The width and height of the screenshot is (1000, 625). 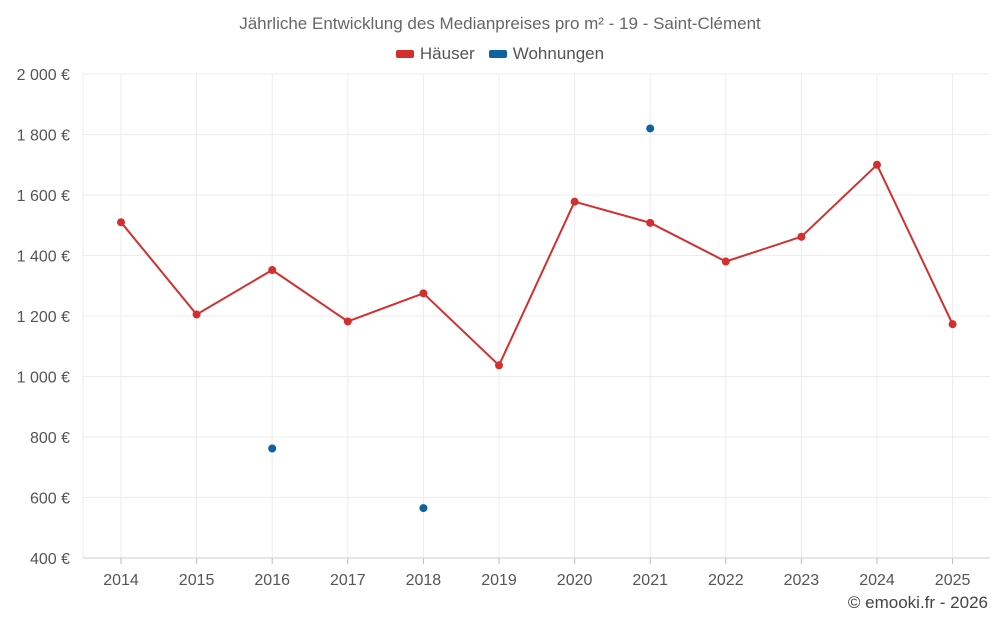 What do you see at coordinates (725, 261) in the screenshot?
I see `data-point-haeuser-2022` at bounding box center [725, 261].